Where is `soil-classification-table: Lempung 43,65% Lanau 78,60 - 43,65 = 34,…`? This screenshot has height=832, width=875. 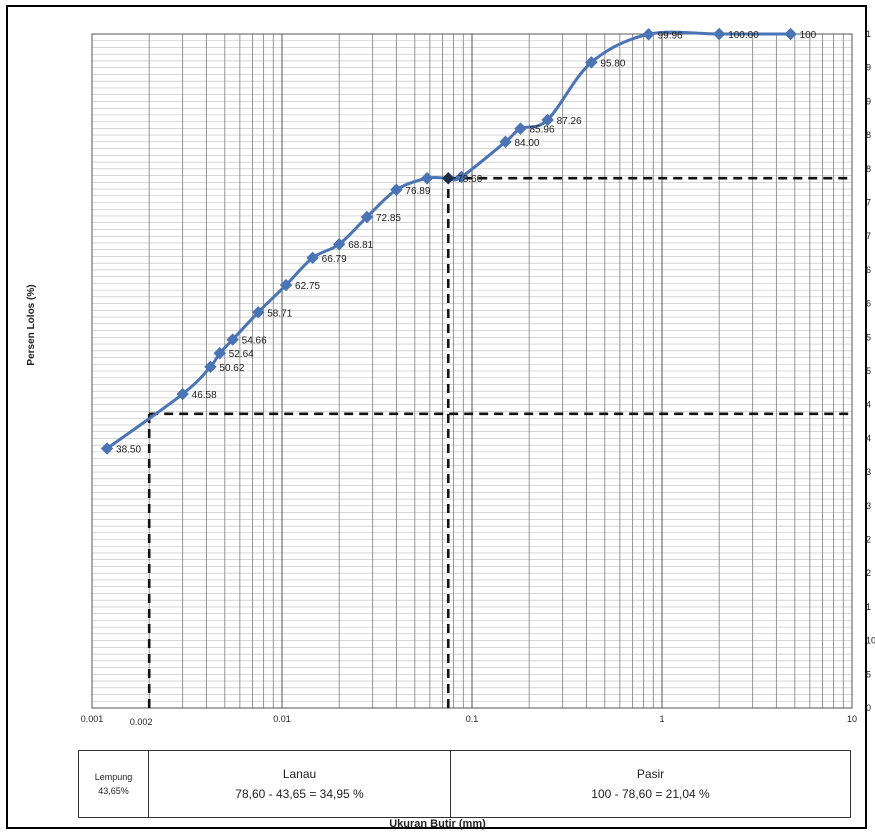
soil-classification-table: Lempung 43,65% Lanau 78,60 - 43,65 = 34,… is located at coordinates (464, 784).